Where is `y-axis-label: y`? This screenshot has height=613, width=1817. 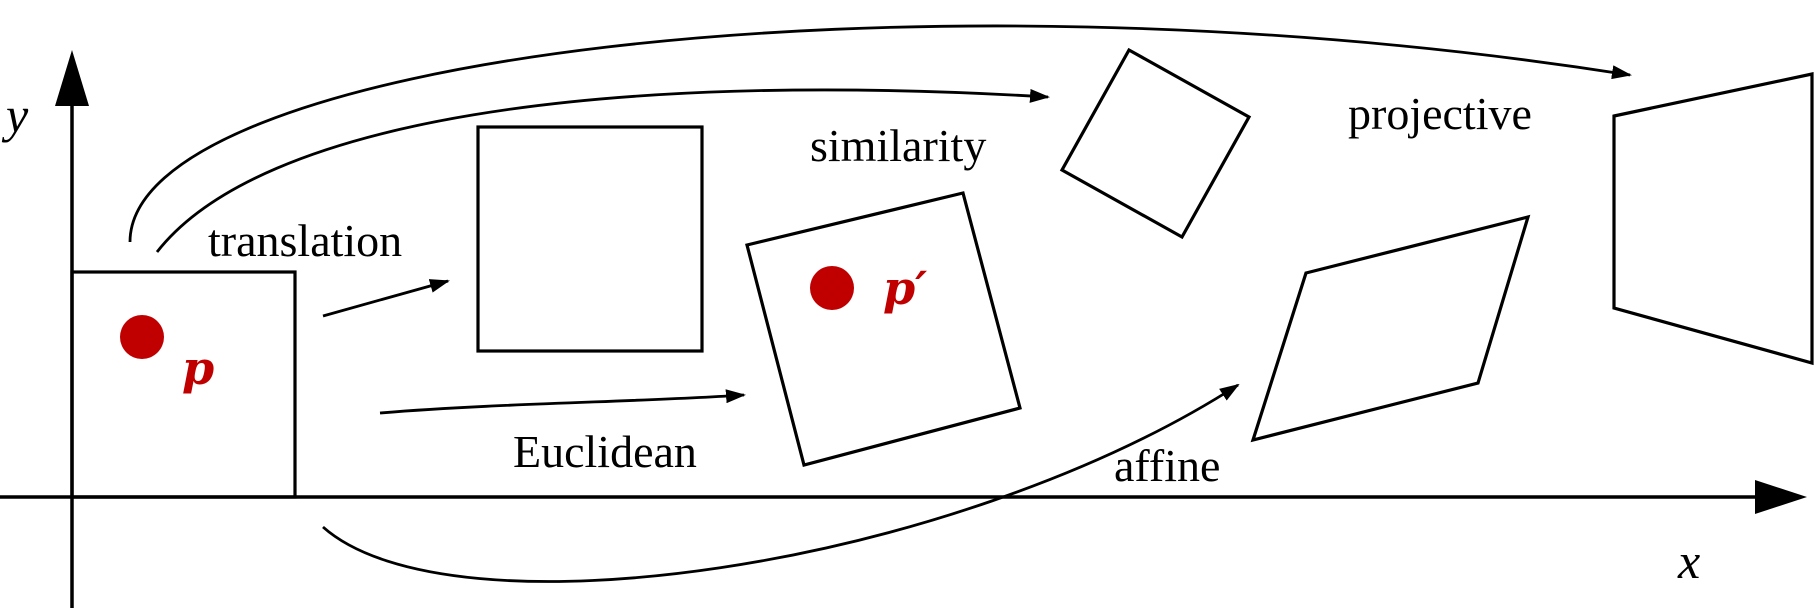 y-axis-label: y is located at coordinates (15, 115).